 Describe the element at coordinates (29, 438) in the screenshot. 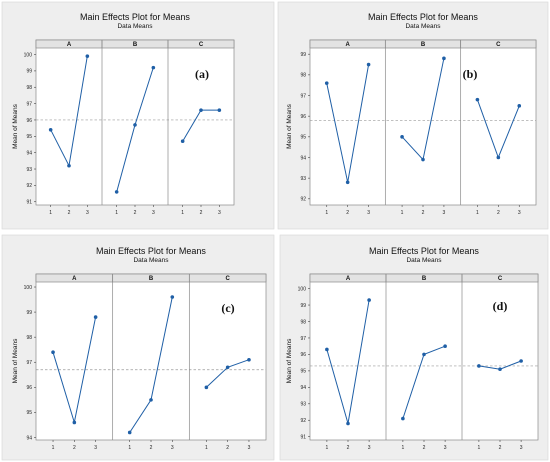

I see `y-tick-label: 94` at that location.